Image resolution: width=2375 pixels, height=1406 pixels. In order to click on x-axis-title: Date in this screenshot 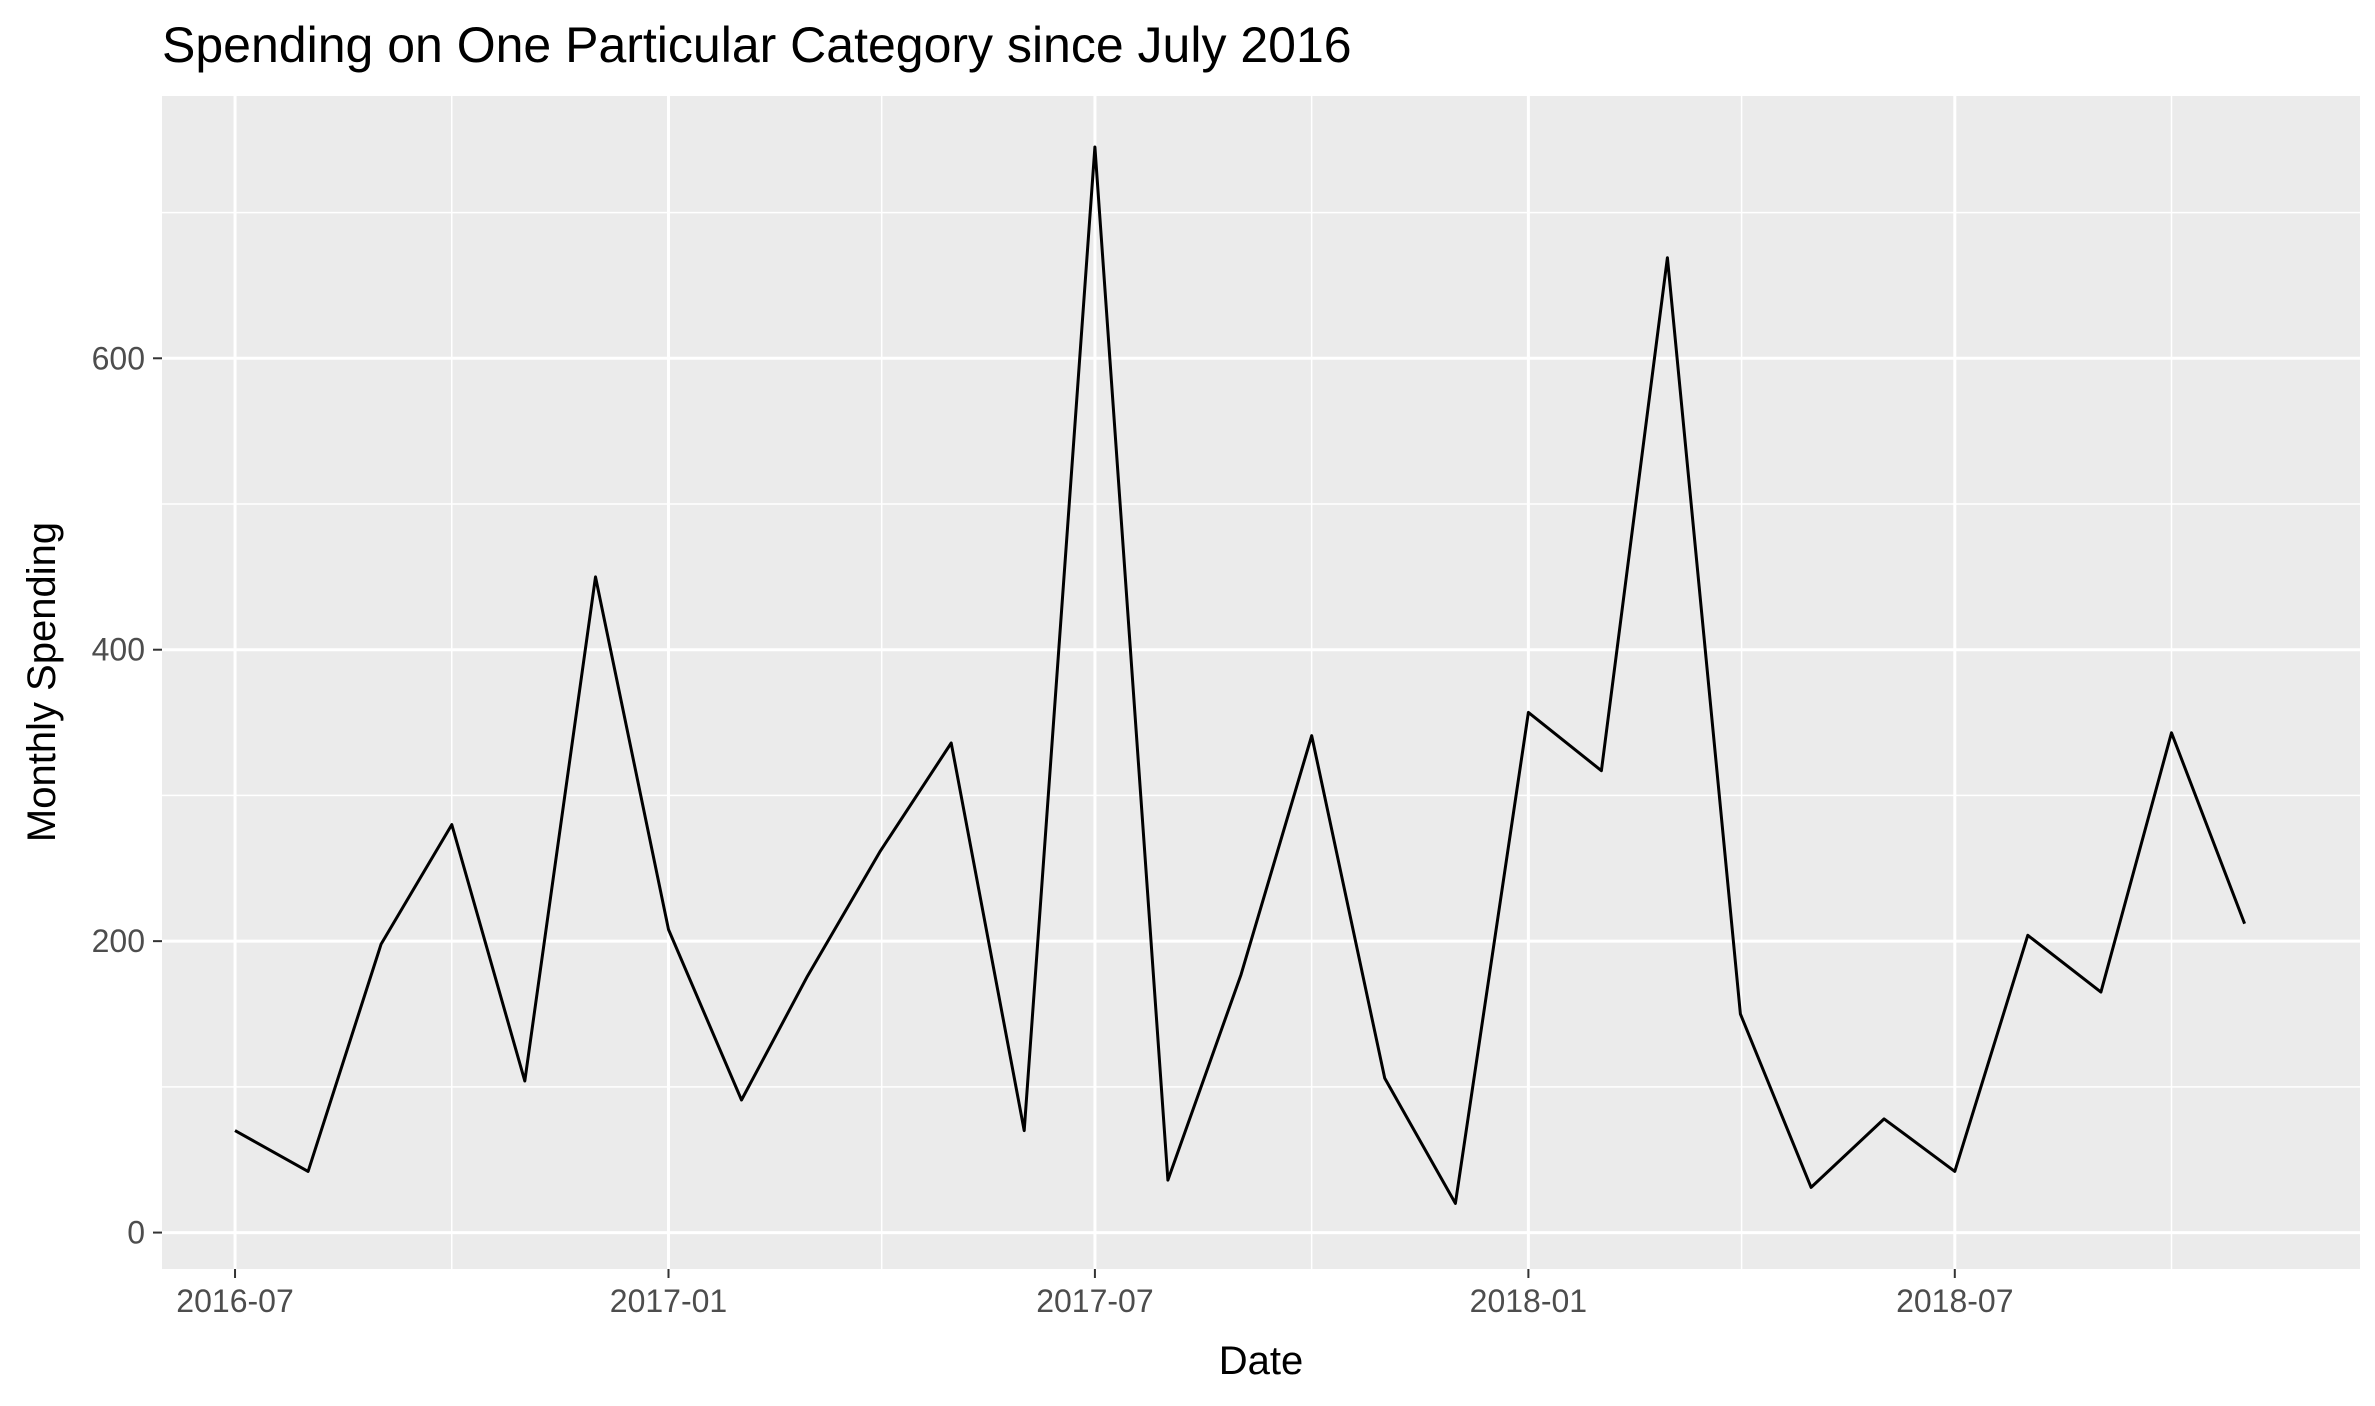, I will do `click(1261, 1361)`.